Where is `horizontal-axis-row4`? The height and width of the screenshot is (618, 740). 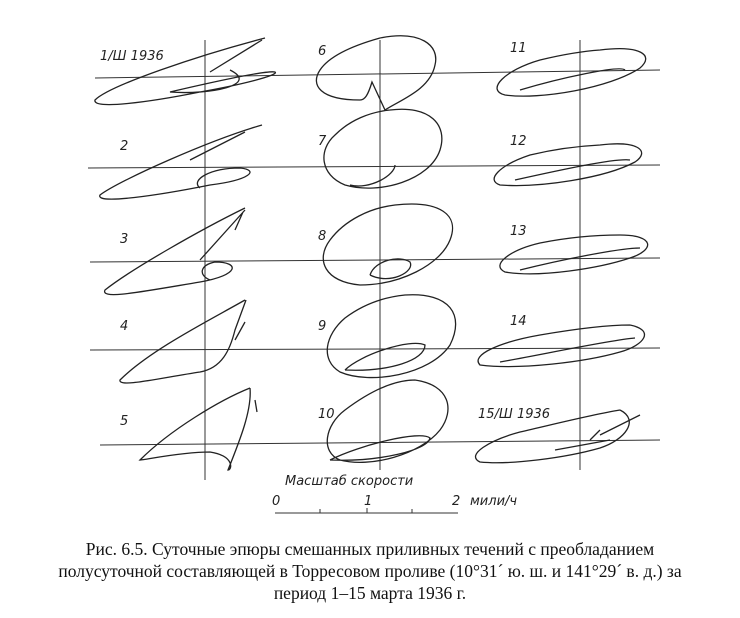 horizontal-axis-row4 is located at coordinates (375, 349).